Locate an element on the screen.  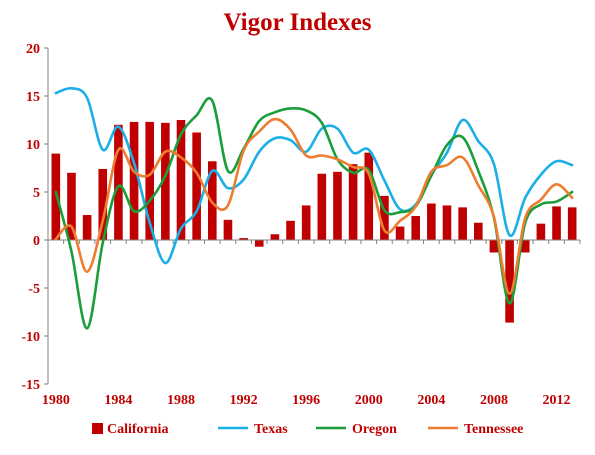
bar-california-1991 is located at coordinates (228, 229).